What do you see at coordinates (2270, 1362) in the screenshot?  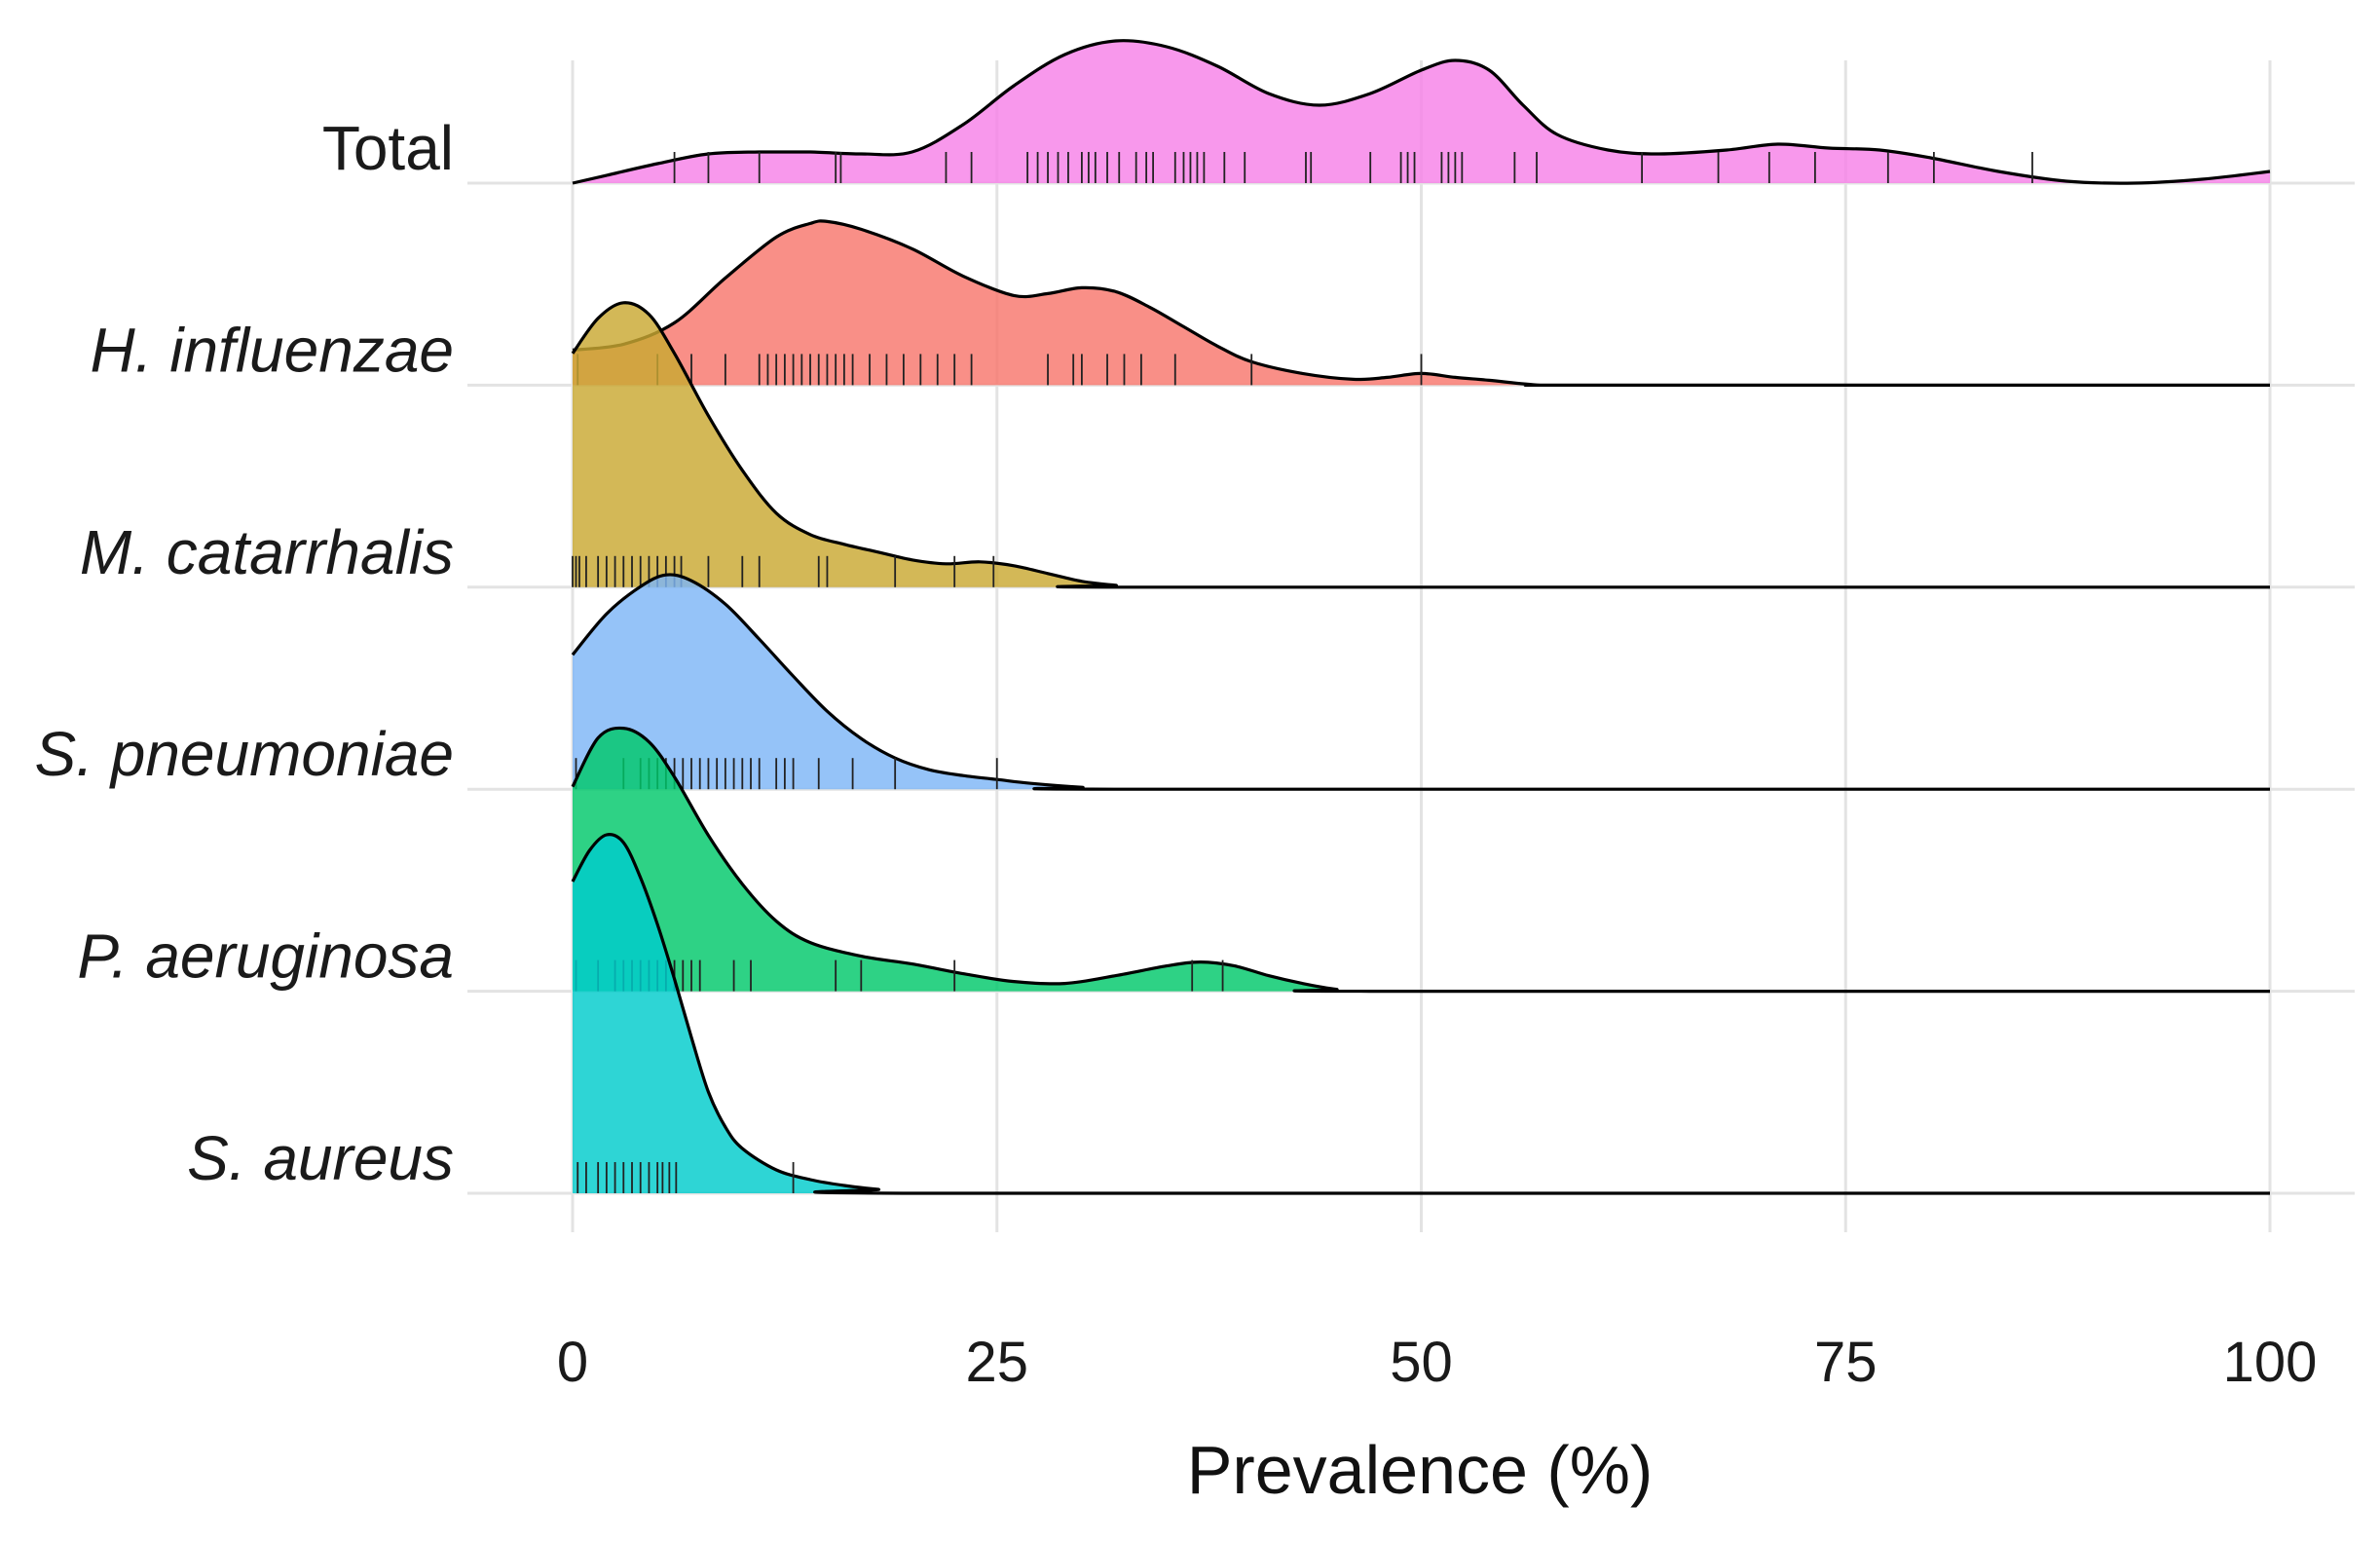 I see `x-tick-label-100: 100` at bounding box center [2270, 1362].